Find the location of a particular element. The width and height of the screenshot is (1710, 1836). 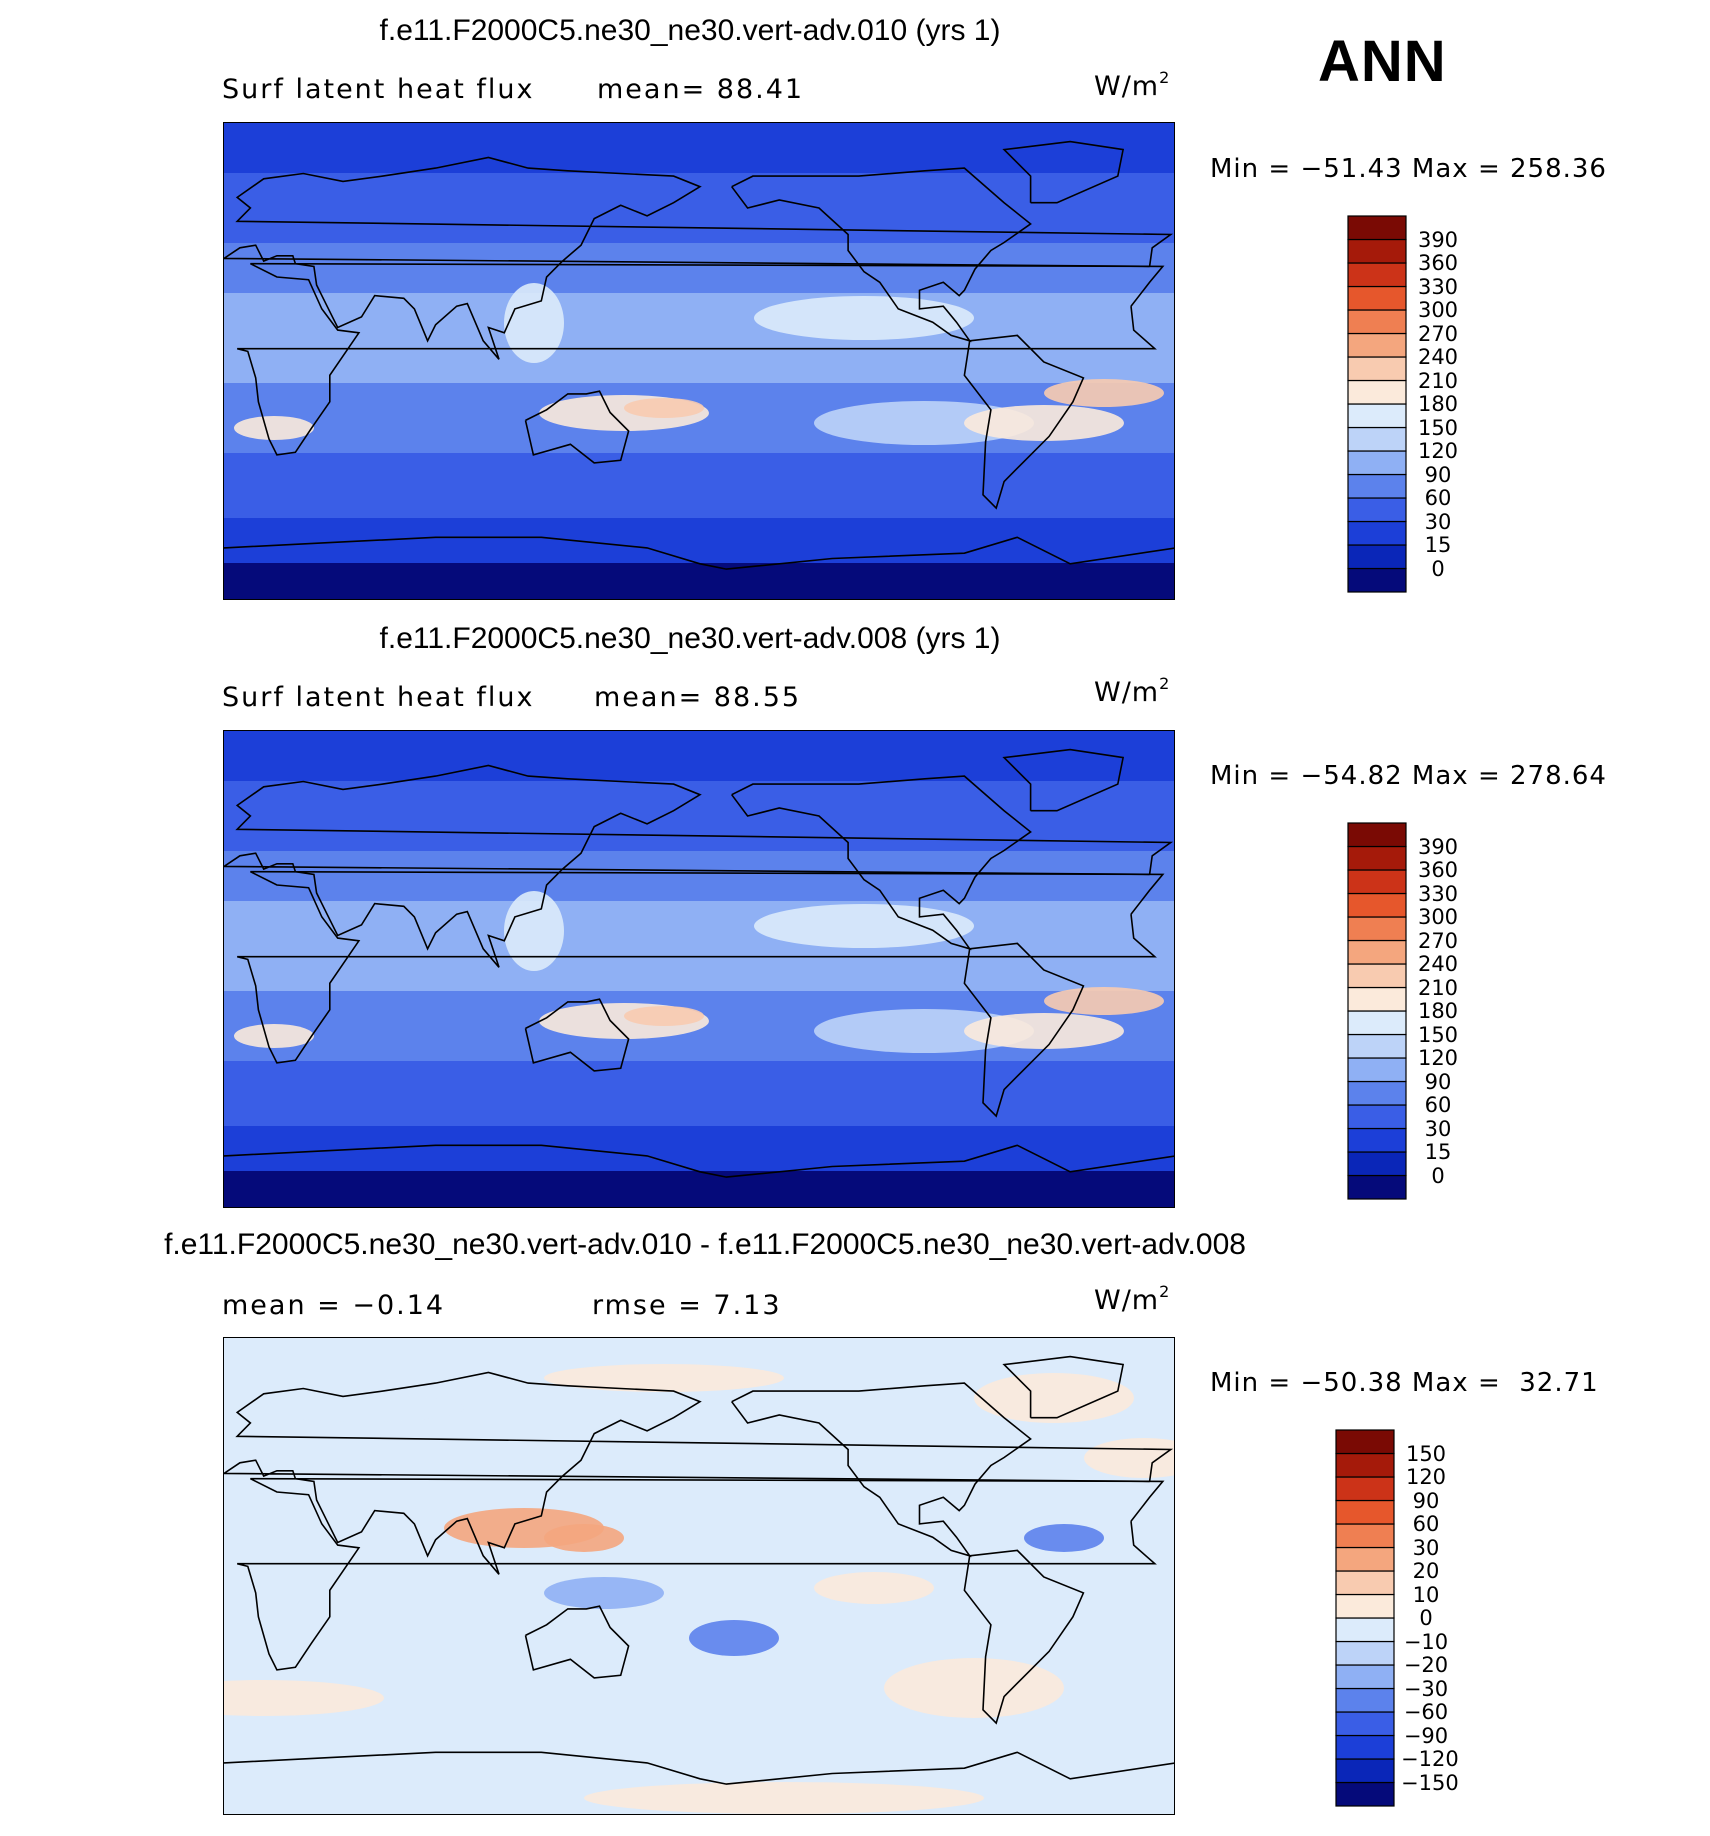

colorbar-tick-label: −120 is located at coordinates (1430, 1759).